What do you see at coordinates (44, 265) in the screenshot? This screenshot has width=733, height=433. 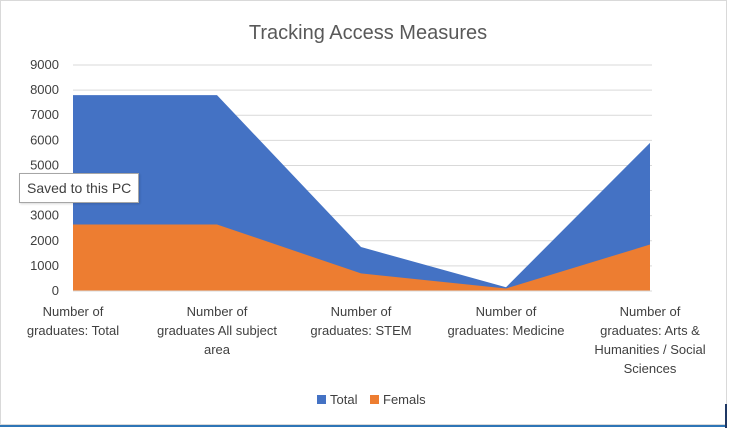 I see `y-tick-label: 1000` at bounding box center [44, 265].